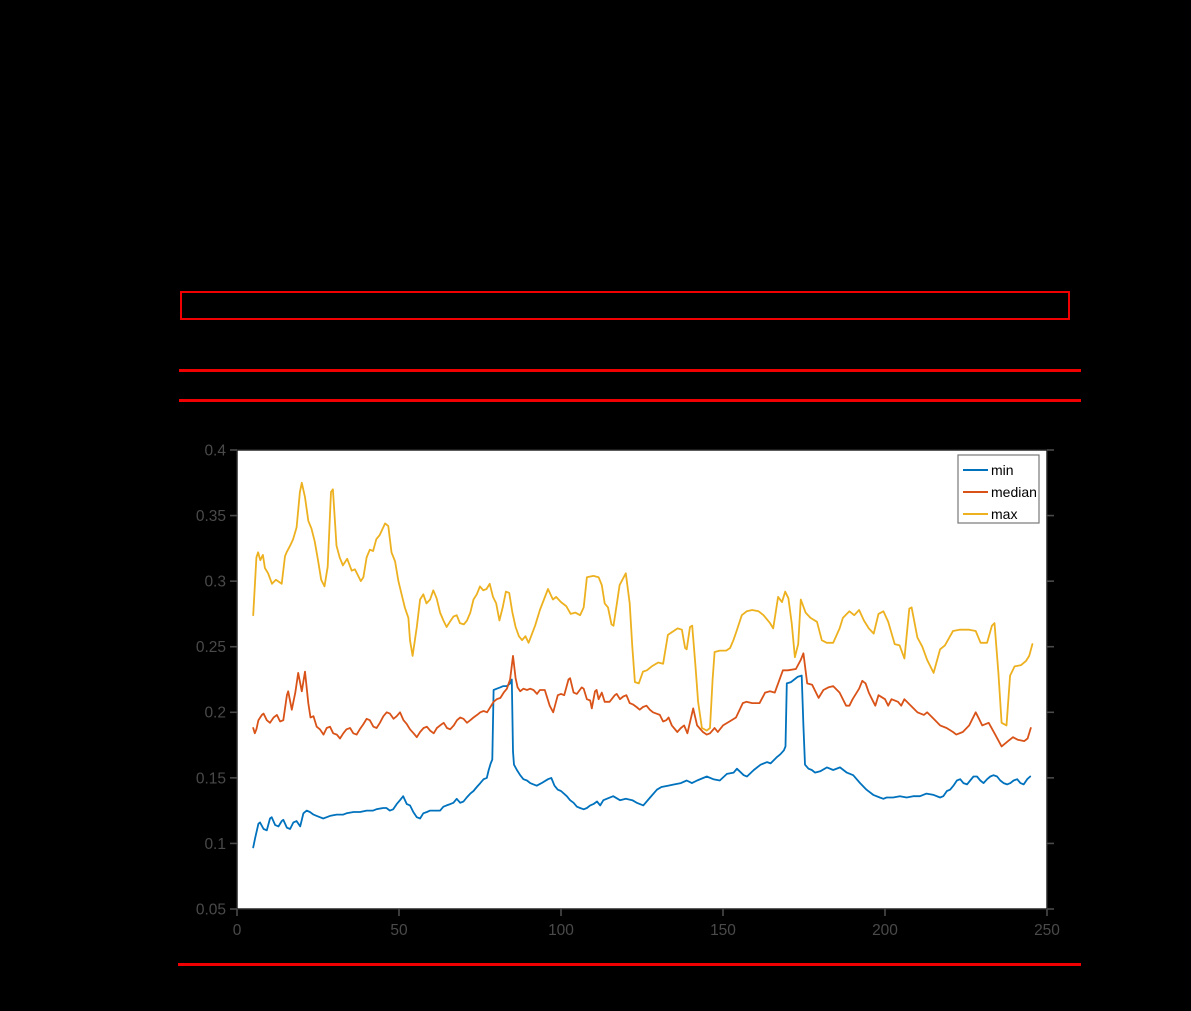 The image size is (1191, 1011). I want to click on x-tick-label: 150, so click(723, 930).